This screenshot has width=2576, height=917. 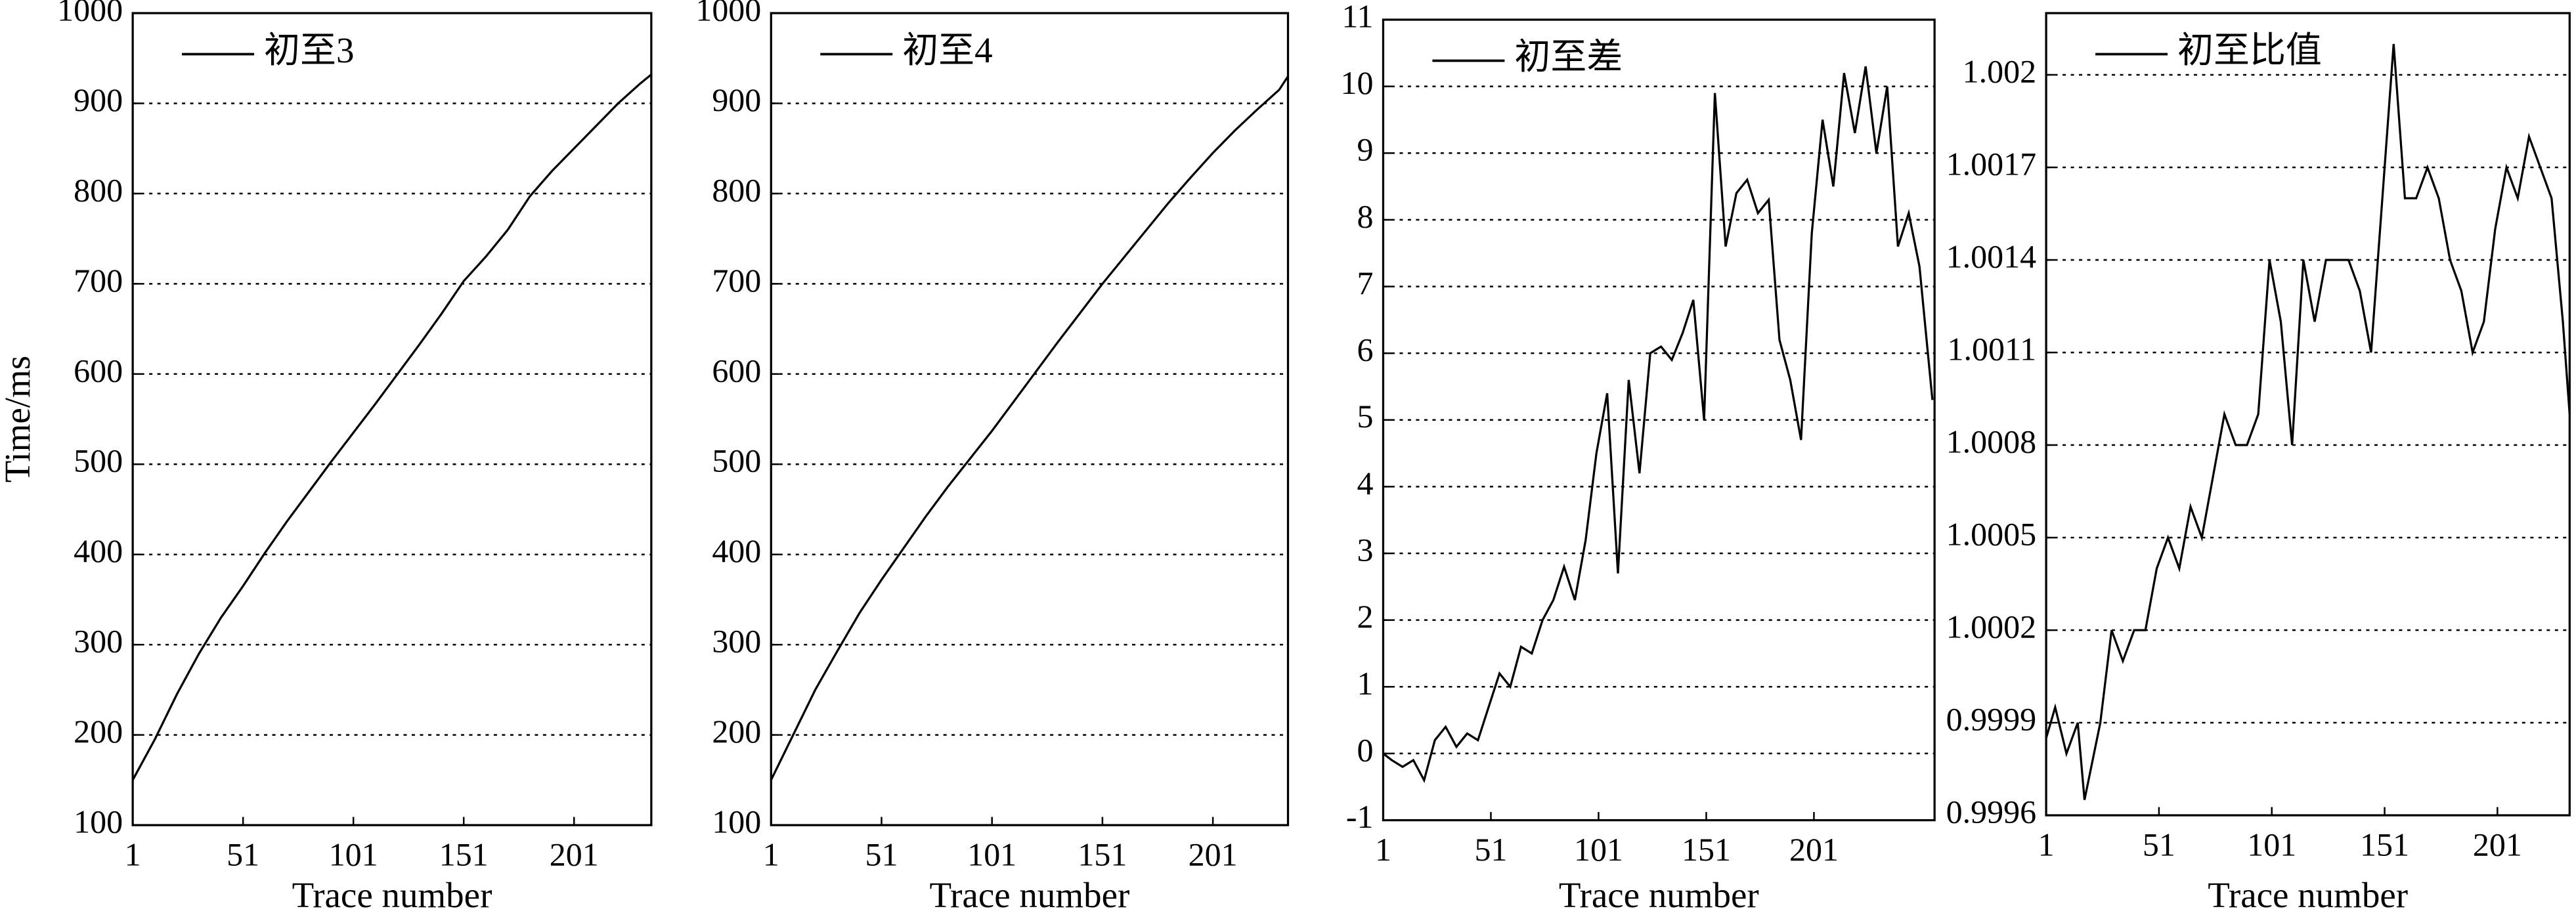 I want to click on legend-label: 初至差, so click(x=1569, y=57).